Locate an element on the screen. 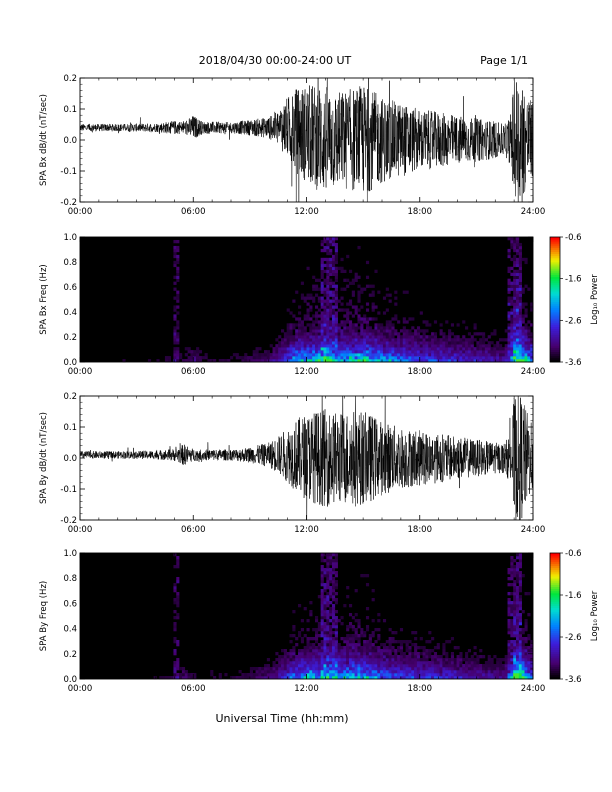 Image resolution: width=612 pixels, height=792 pixels. x-tick-label: 18:00 is located at coordinates (420, 689).